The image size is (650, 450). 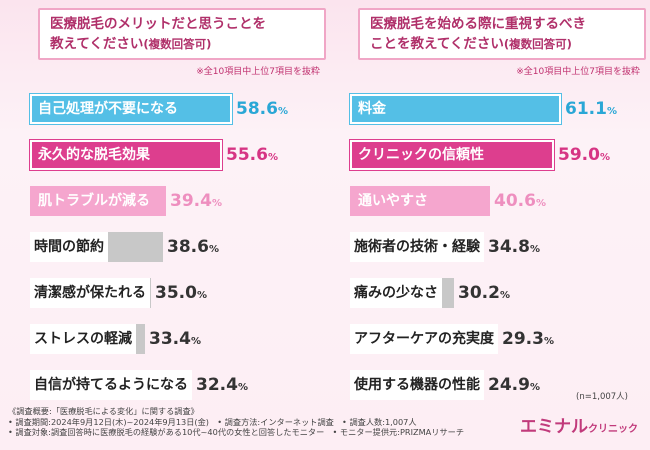 I want to click on bar-row: 痛みの少なさ 30.2%, so click(x=500, y=293).